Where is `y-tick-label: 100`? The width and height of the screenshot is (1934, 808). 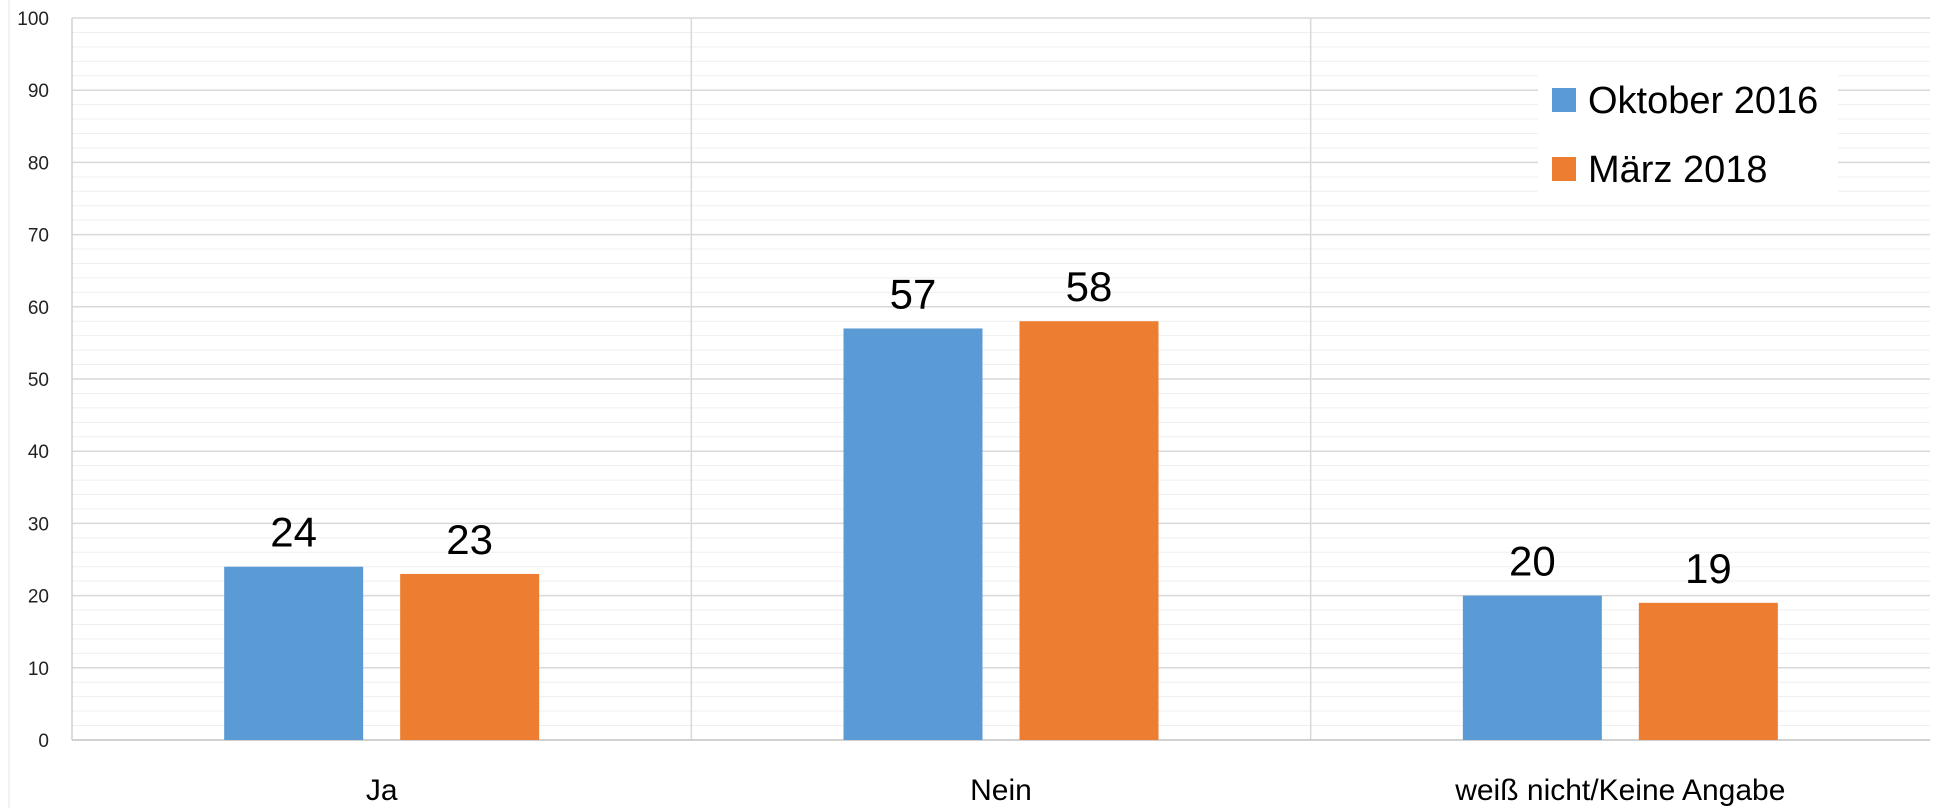
y-tick-label: 100 is located at coordinates (33, 19).